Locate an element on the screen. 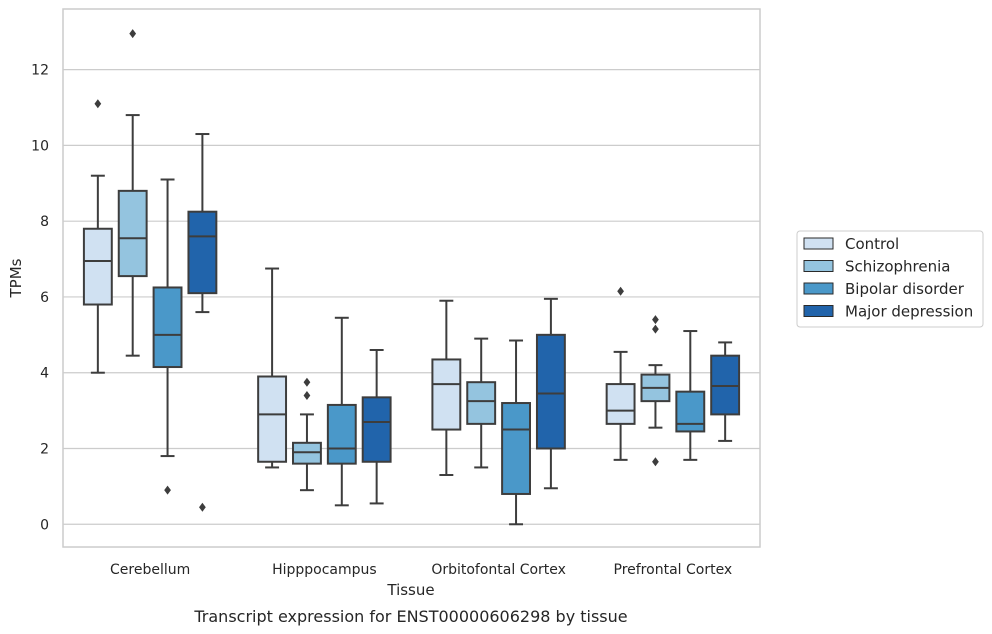 This screenshot has width=992, height=634. legend-label: Bipolar disorder is located at coordinates (905, 289).